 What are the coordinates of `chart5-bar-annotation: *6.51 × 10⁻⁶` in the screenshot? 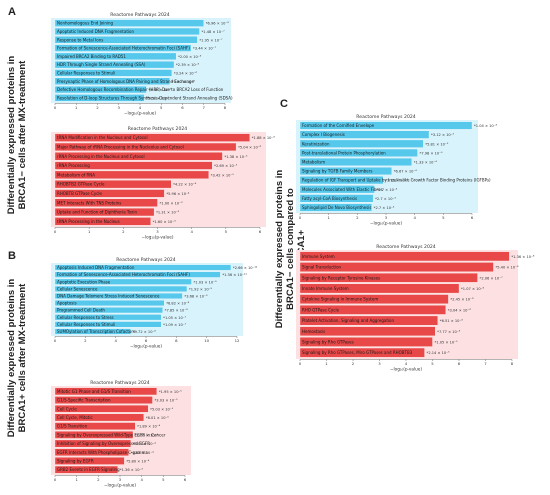 It's located at (452, 321).